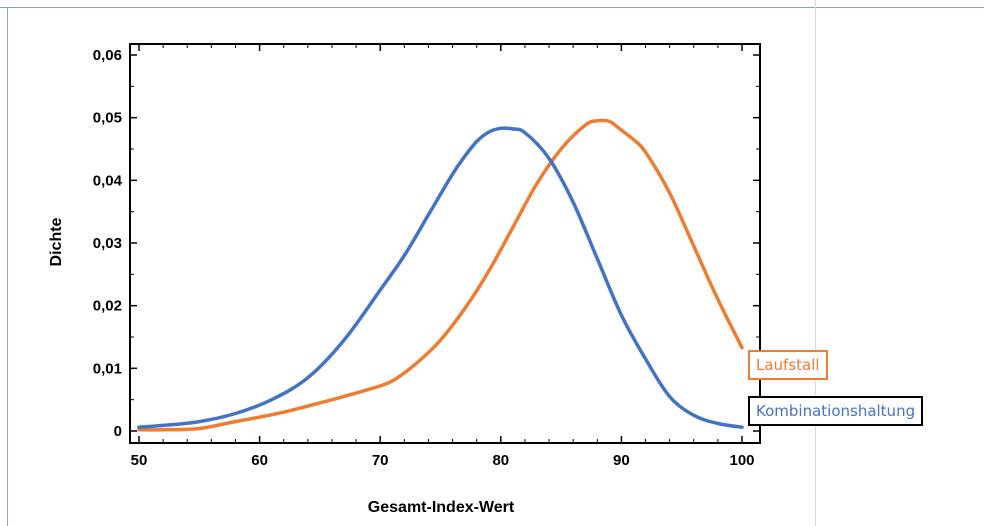 This screenshot has height=526, width=984. What do you see at coordinates (118, 431) in the screenshot?
I see `y-tick-label: 0` at bounding box center [118, 431].